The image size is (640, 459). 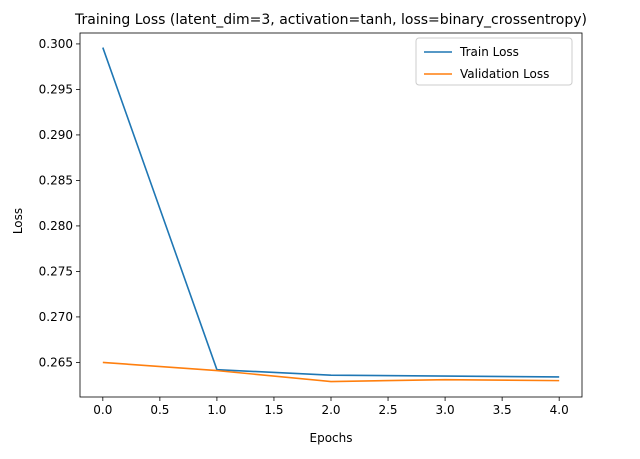 What do you see at coordinates (56, 271) in the screenshot?
I see `y-tick-label: 0.275` at bounding box center [56, 271].